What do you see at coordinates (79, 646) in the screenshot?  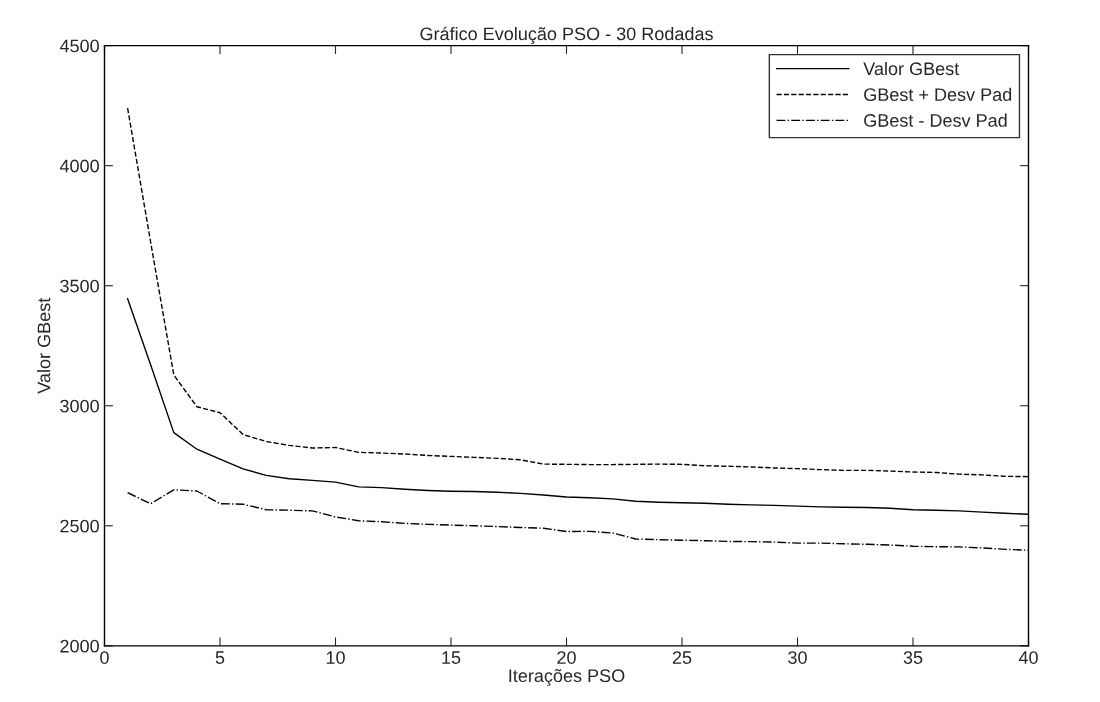 I see `y-tick-label: 2000` at bounding box center [79, 646].